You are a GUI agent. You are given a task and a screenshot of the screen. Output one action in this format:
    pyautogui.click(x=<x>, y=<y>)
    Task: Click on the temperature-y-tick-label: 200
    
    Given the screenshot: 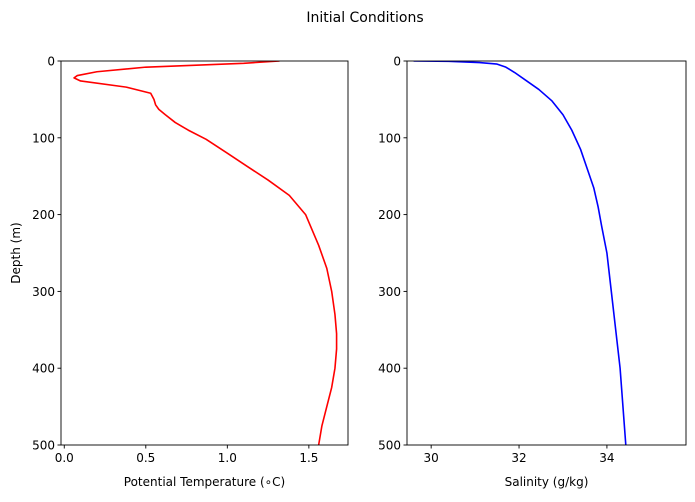 What is the action you would take?
    pyautogui.click(x=43, y=215)
    